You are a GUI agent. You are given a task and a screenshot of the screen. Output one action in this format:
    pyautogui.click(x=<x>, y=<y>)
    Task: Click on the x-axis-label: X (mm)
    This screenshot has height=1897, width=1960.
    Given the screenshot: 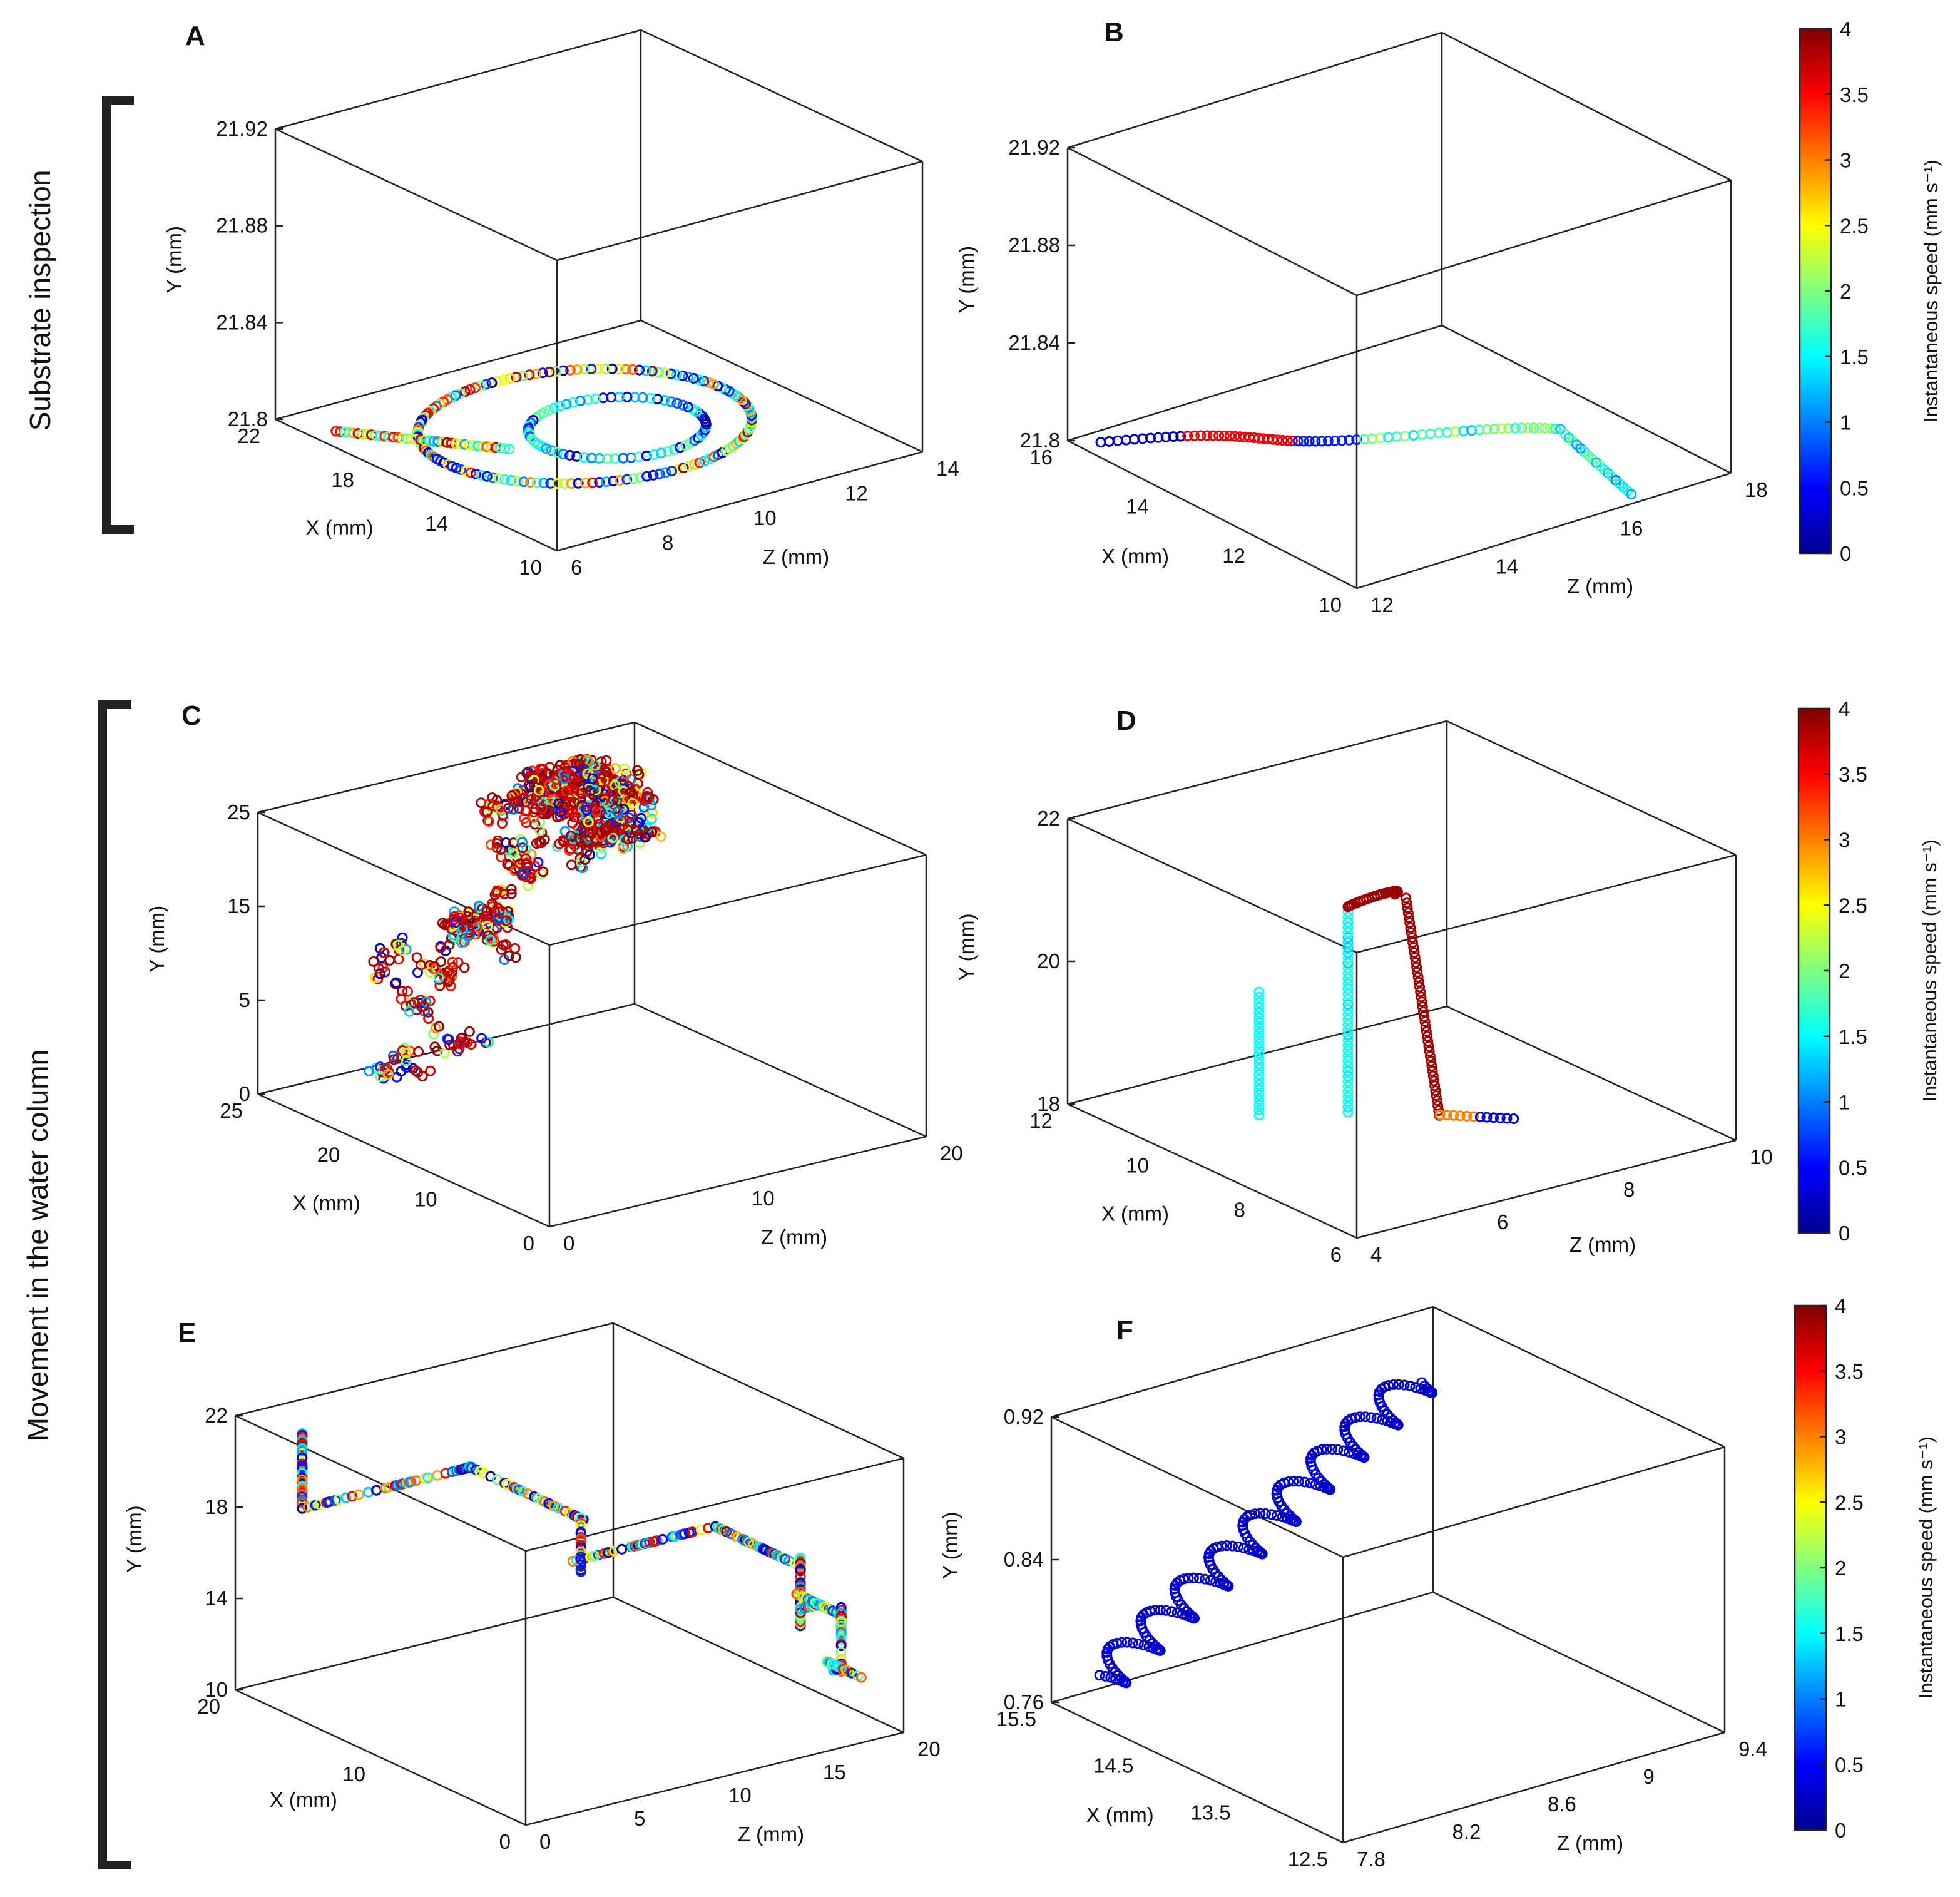 What is the action you would take?
    pyautogui.click(x=1120, y=1814)
    